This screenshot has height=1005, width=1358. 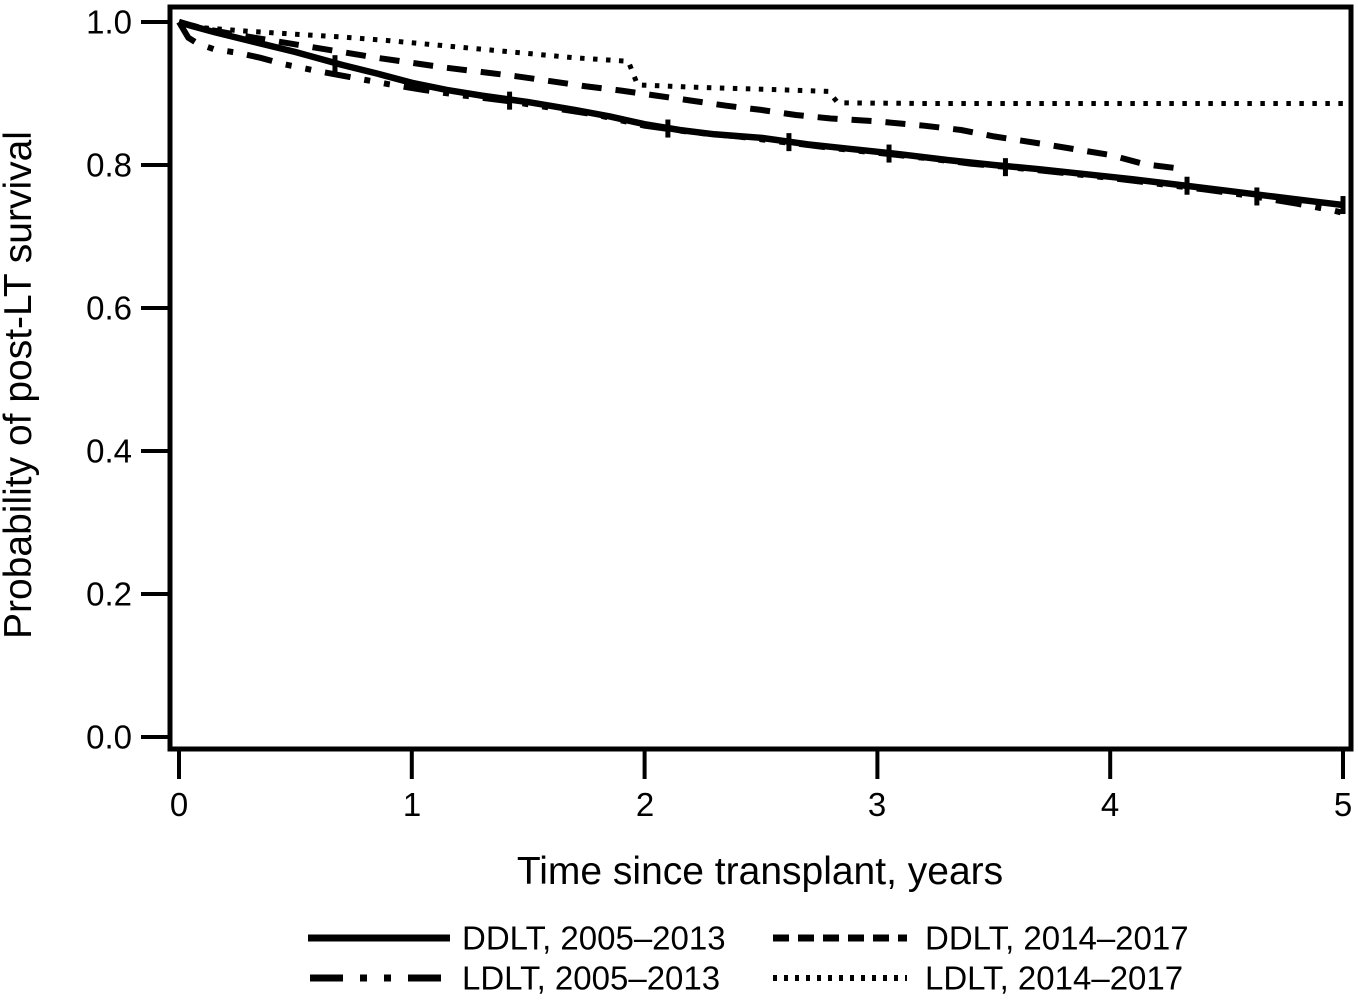 I want to click on curve-ddlt-2014-2017, so click(x=679, y=95).